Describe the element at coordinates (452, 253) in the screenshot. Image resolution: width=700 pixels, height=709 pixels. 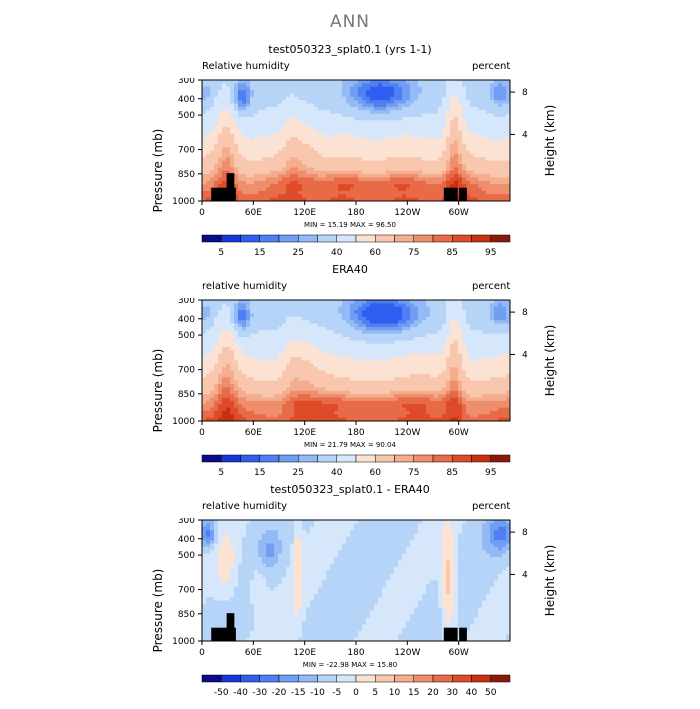
I see `colorbar-label: 85` at that location.